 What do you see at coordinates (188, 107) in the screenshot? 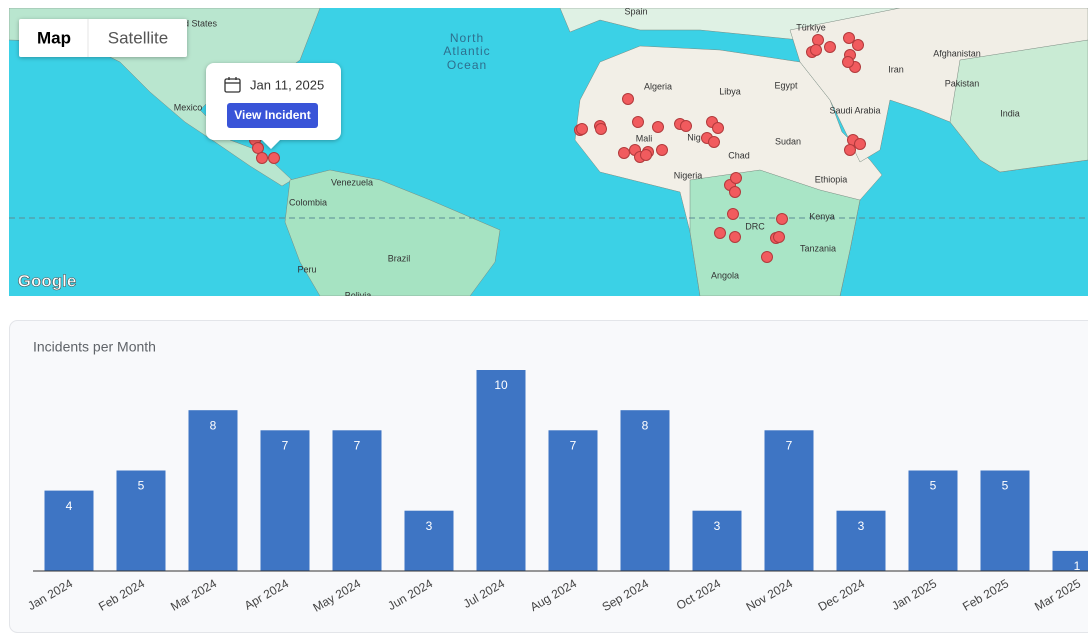
I see `map-label: Mexico` at bounding box center [188, 107].